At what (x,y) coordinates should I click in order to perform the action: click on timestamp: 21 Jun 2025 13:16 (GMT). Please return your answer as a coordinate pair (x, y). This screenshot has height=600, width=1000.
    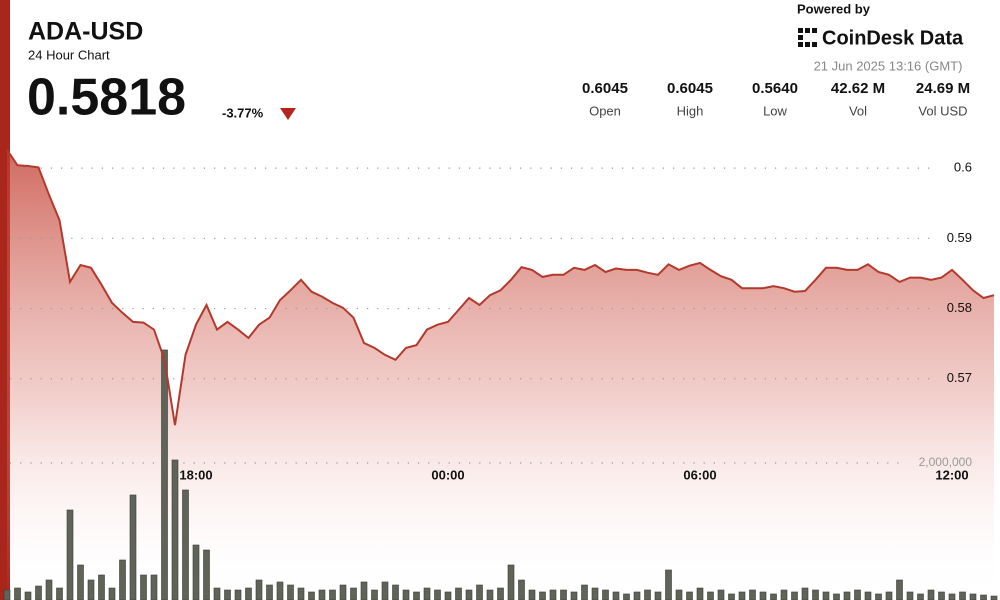
    Looking at the image, I should click on (888, 65).